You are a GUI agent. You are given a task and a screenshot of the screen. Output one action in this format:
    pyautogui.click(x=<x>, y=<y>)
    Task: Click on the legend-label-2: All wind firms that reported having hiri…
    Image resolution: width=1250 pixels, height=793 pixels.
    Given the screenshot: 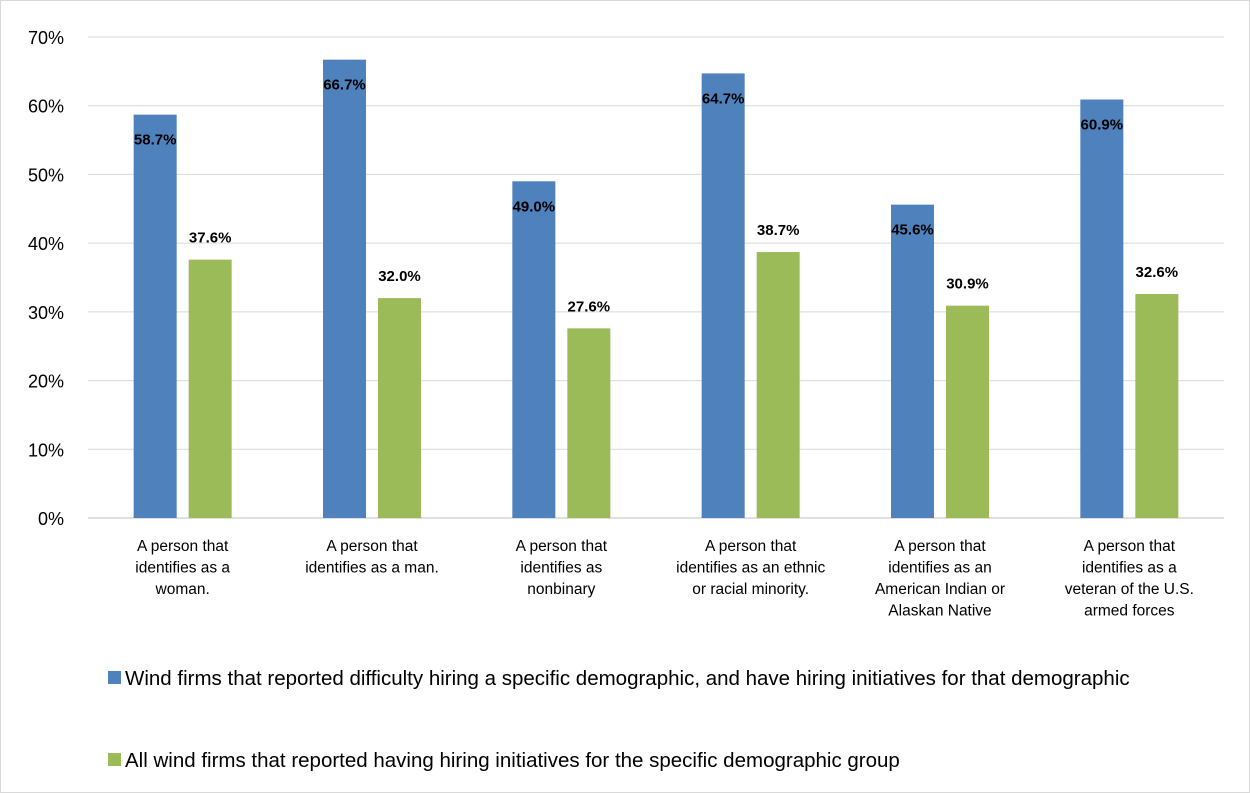 What is the action you would take?
    pyautogui.click(x=512, y=760)
    